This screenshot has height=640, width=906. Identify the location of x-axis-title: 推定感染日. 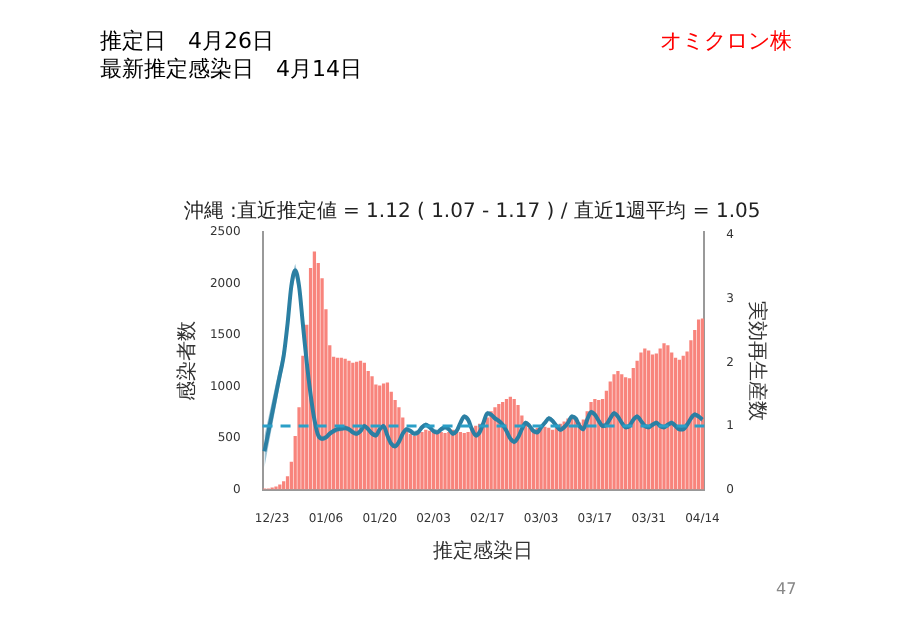
(483, 551).